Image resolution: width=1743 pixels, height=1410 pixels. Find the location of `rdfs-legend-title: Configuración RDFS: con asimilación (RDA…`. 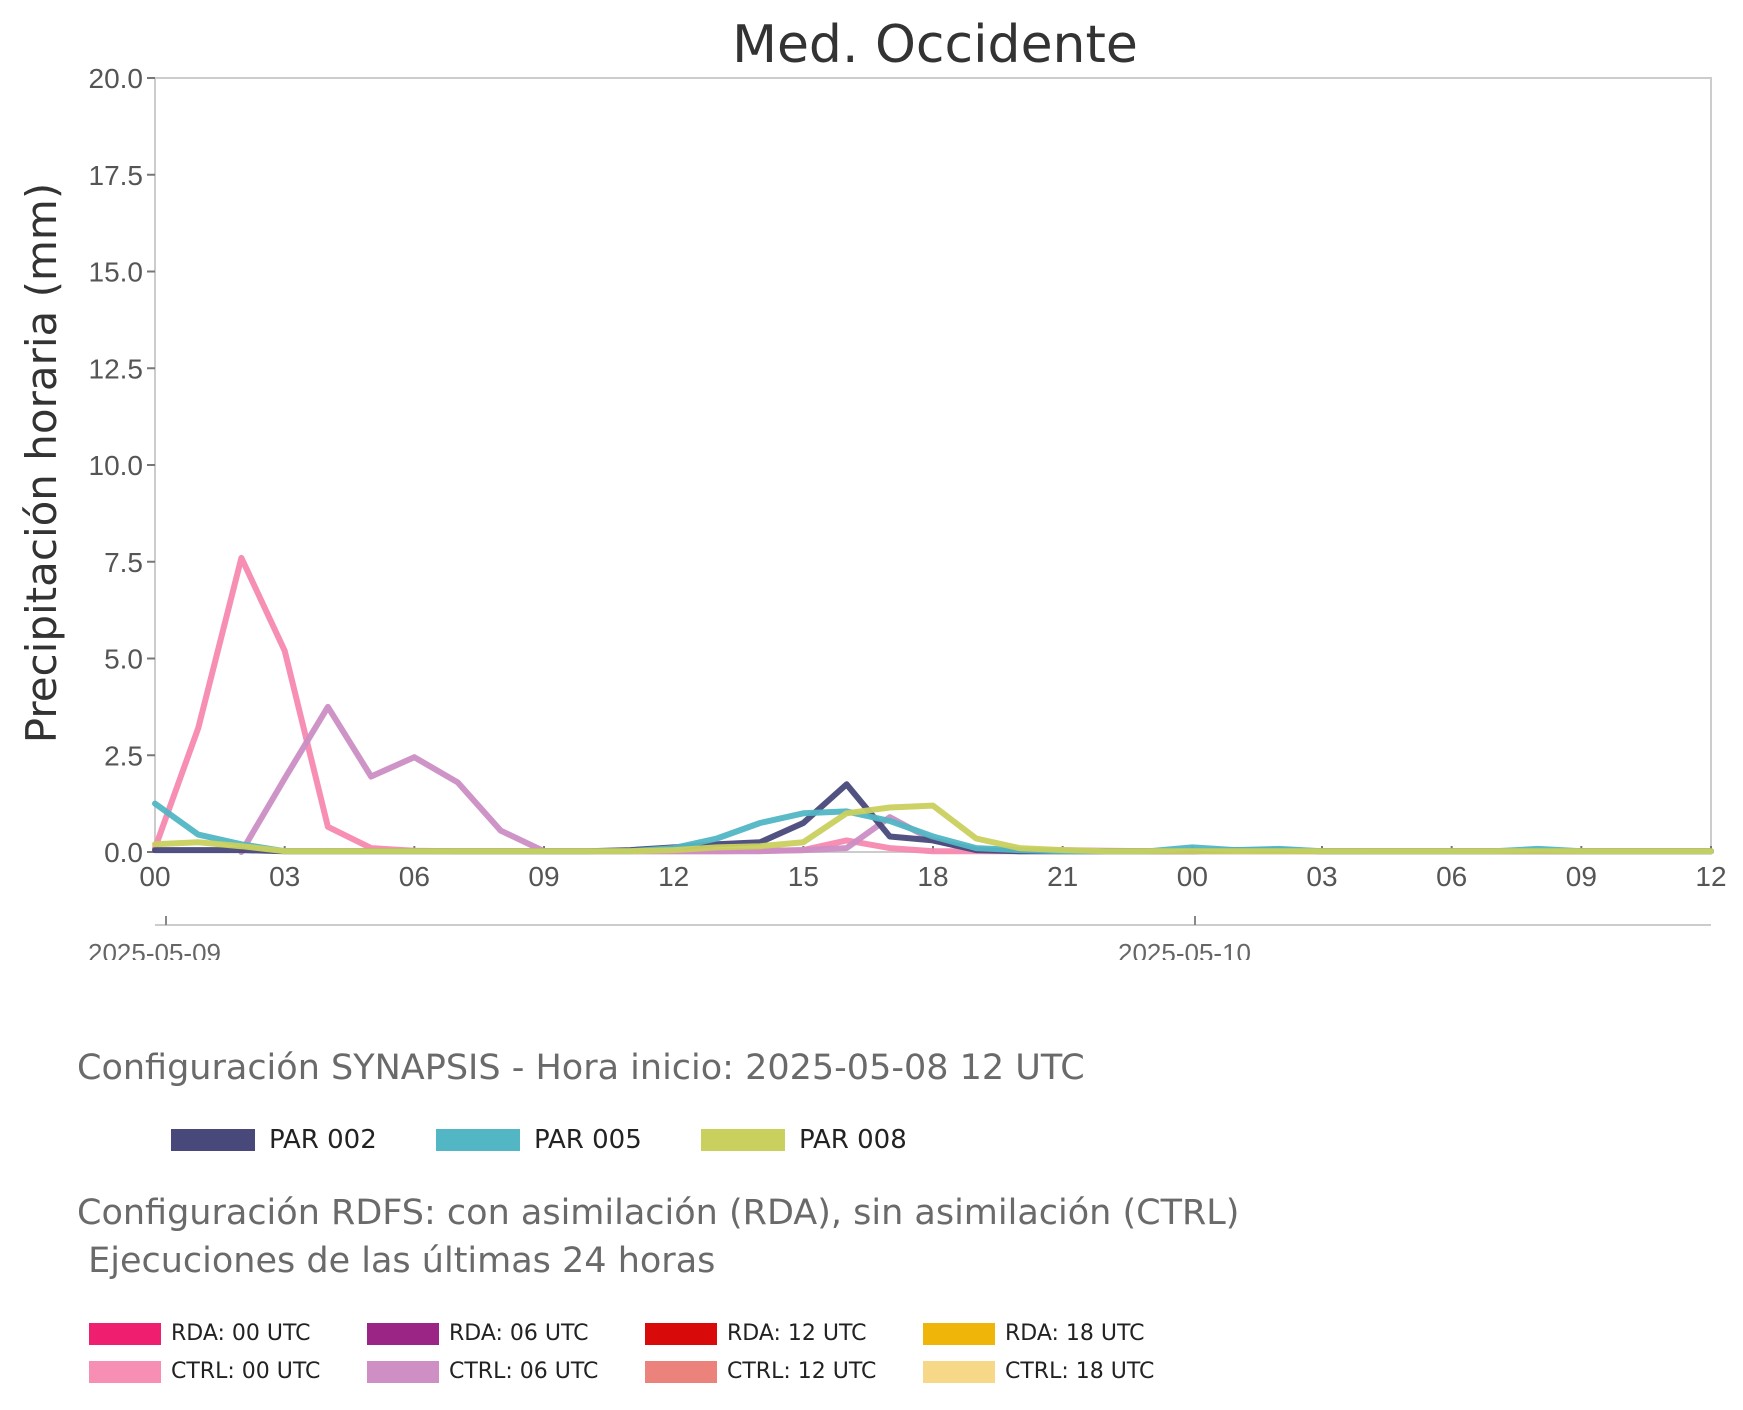

rdfs-legend-title: Configuración RDFS: con asimilación (RDA… is located at coordinates (658, 1213).